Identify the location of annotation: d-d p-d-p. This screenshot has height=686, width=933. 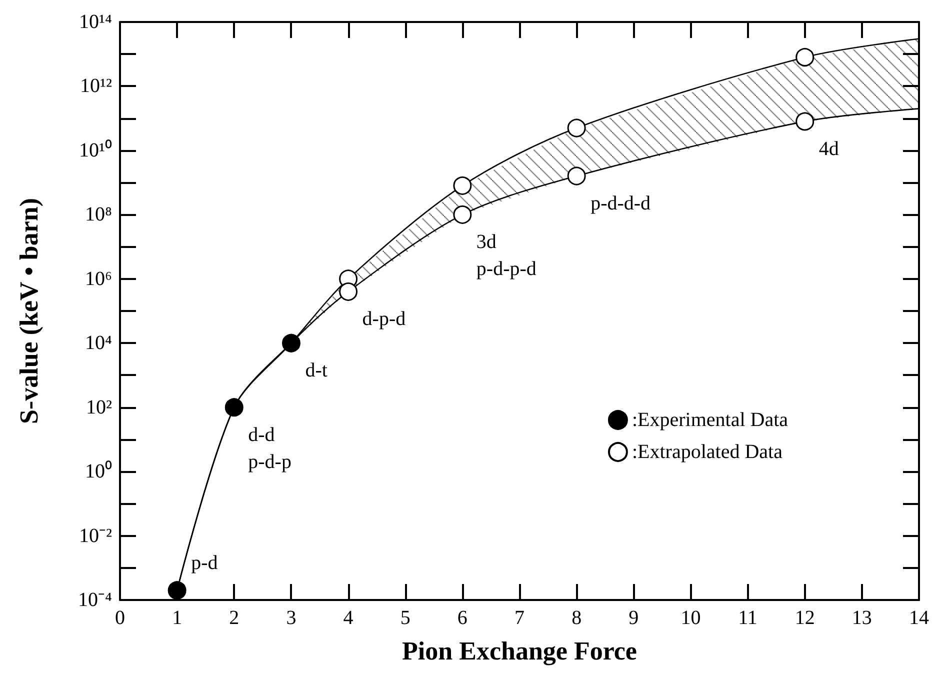
(270, 448).